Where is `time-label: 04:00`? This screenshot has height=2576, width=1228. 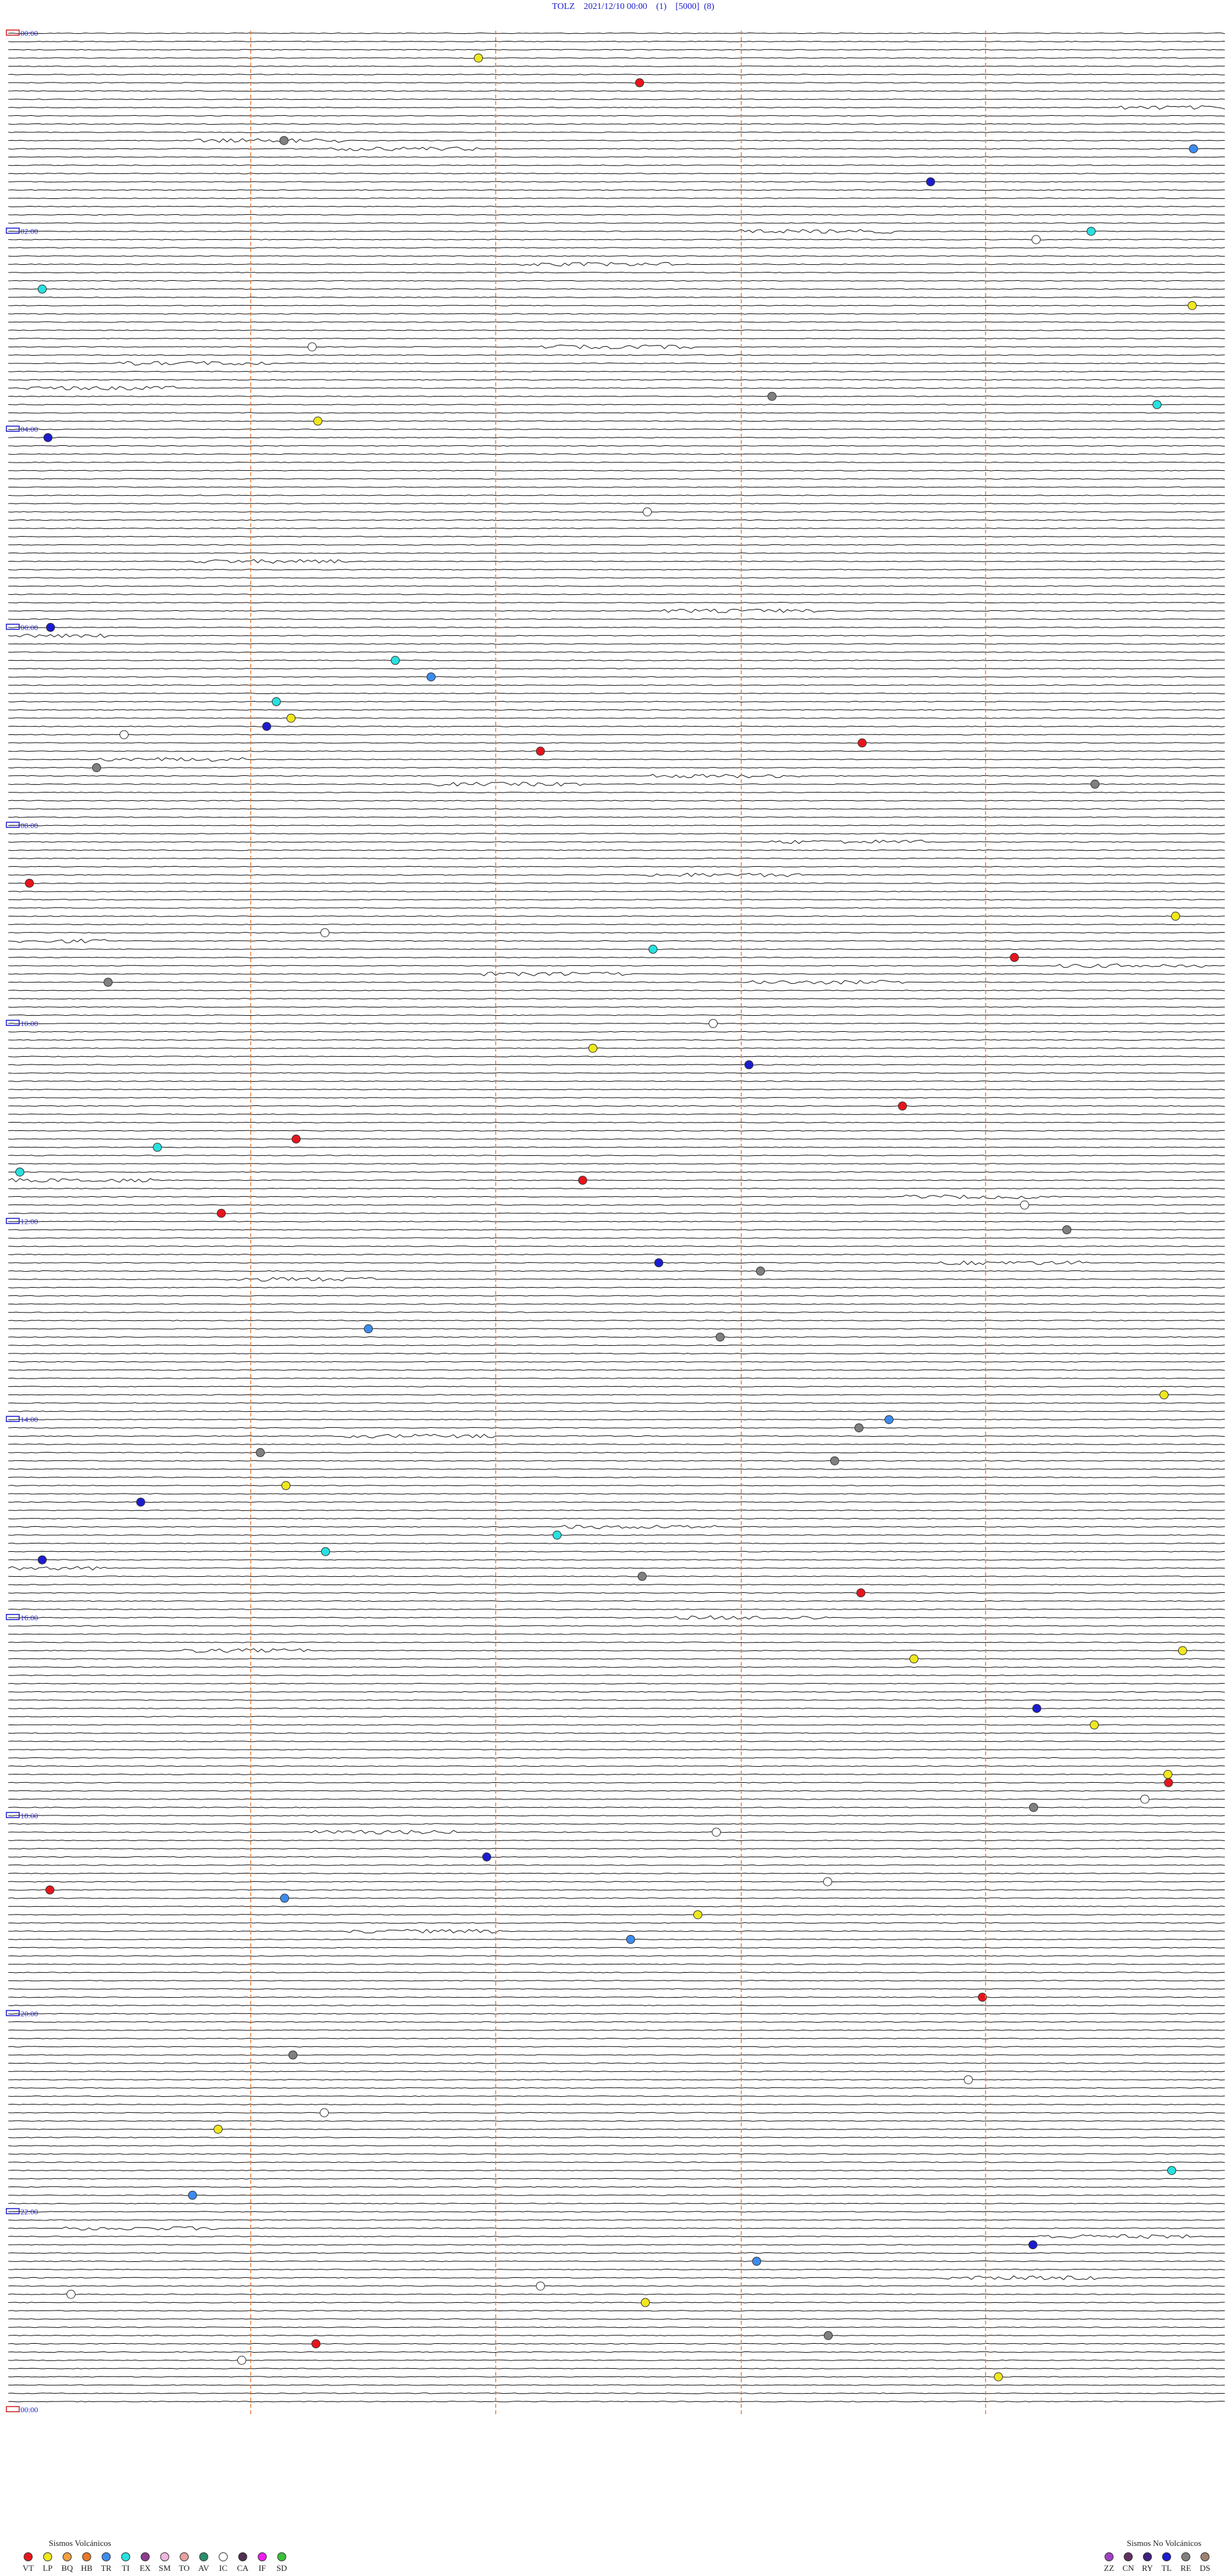 time-label: 04:00 is located at coordinates (29, 429).